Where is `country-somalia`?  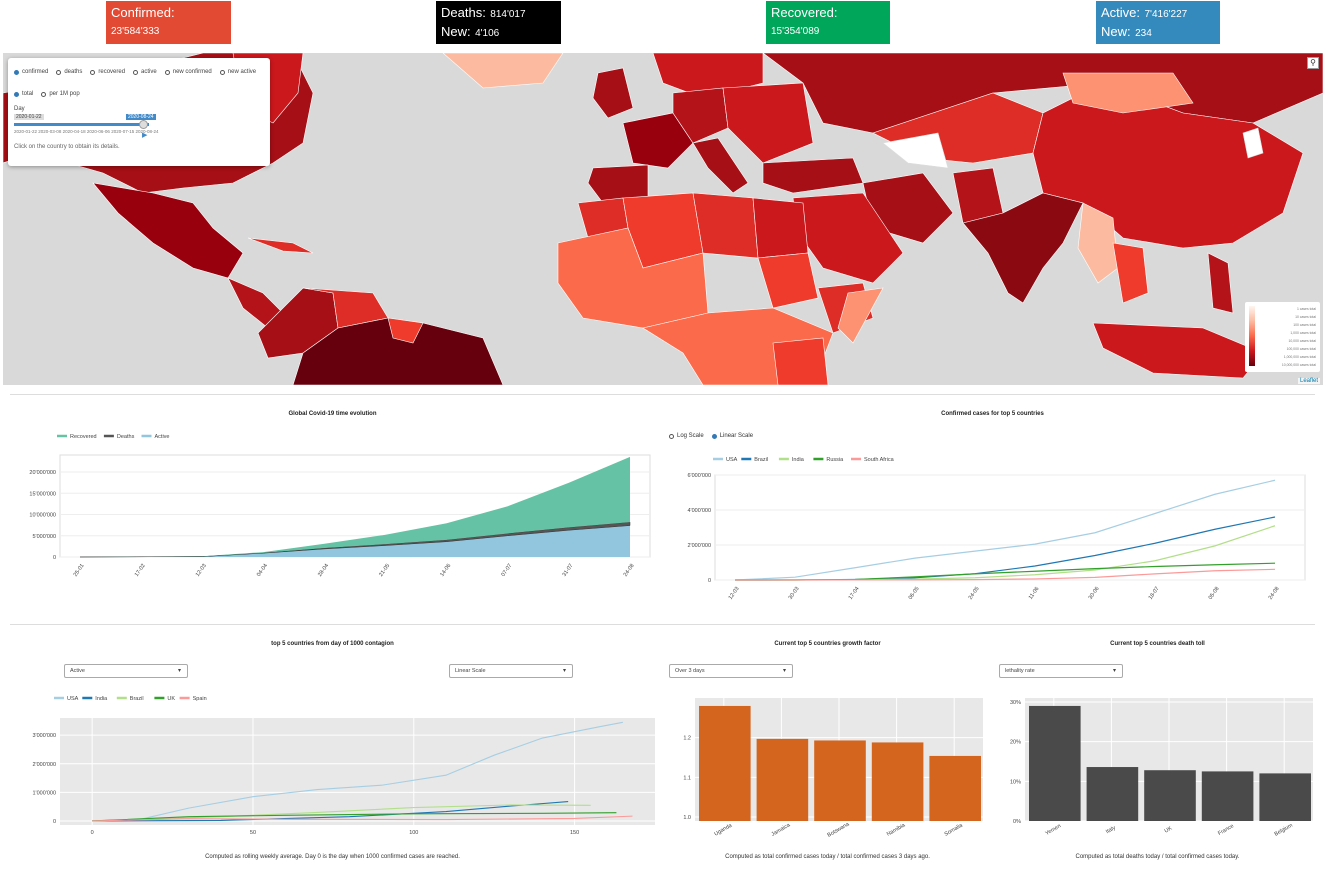 country-somalia is located at coordinates (860, 315).